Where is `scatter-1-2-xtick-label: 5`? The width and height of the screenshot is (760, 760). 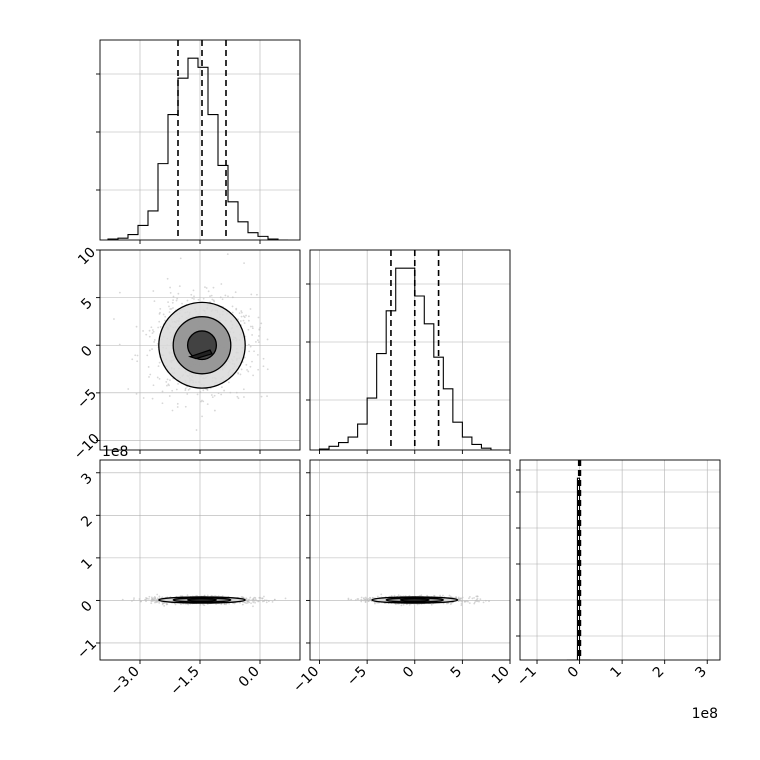 scatter-1-2-xtick-label: 5 is located at coordinates (457, 673).